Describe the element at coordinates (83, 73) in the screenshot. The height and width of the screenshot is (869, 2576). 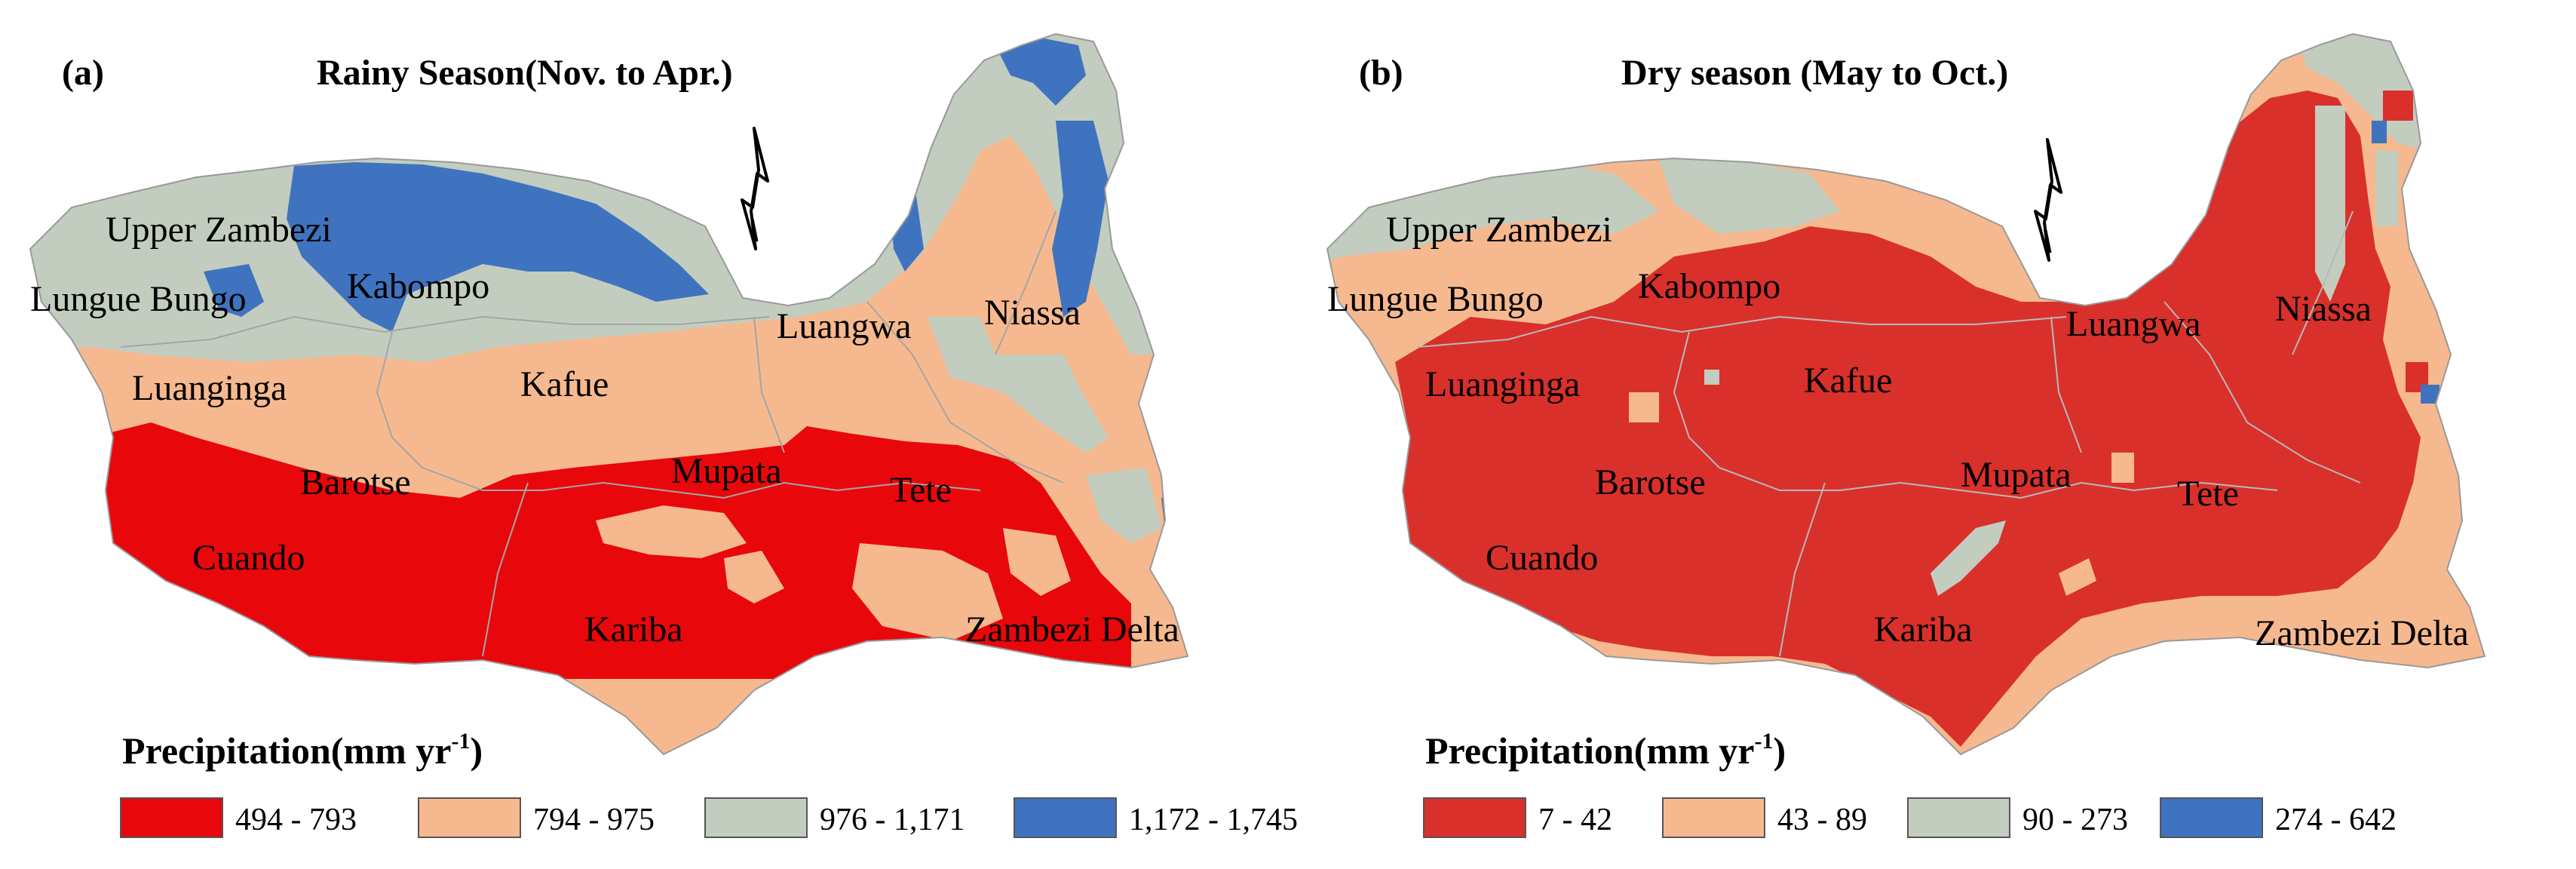
I see `panel-label: (a)` at that location.